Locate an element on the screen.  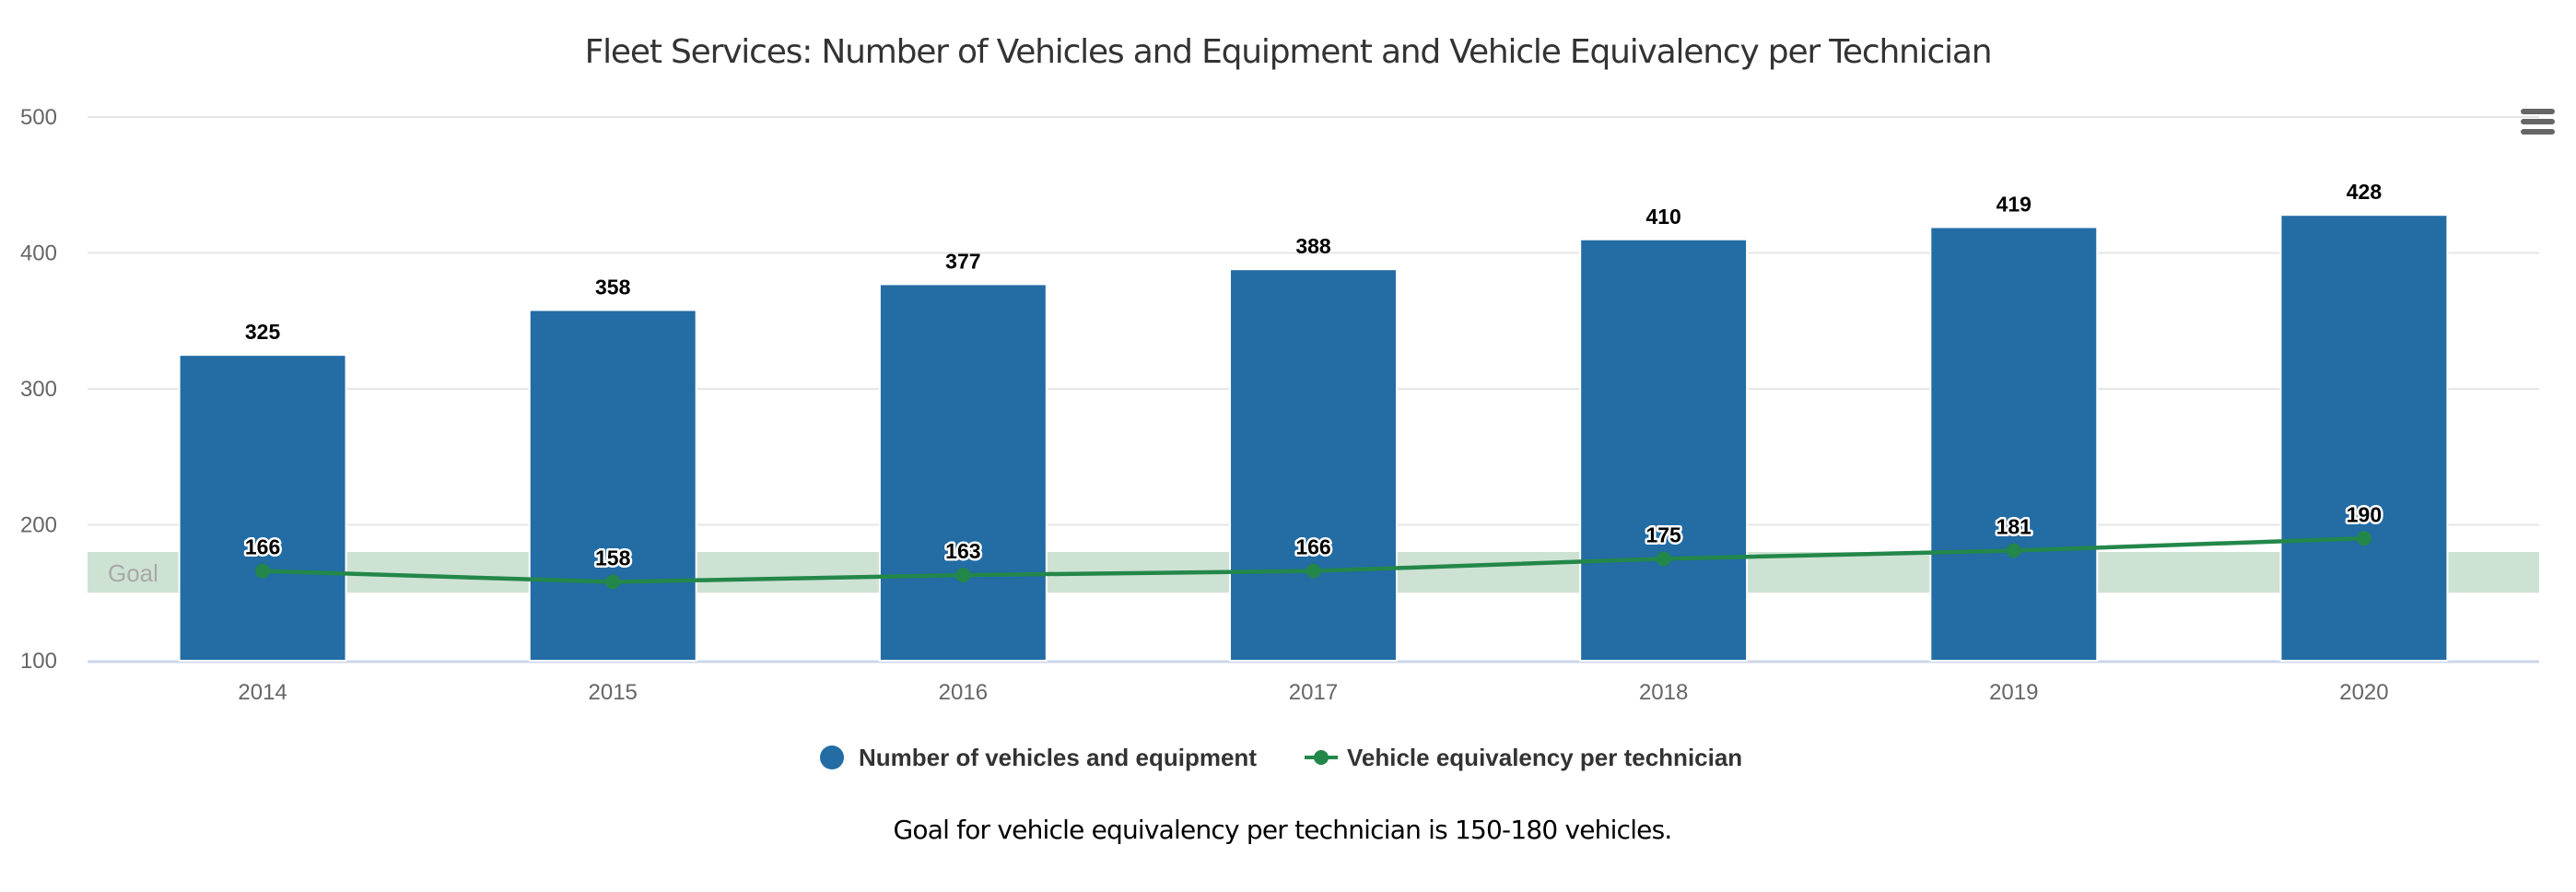
bar-data-label: 325 is located at coordinates (263, 332).